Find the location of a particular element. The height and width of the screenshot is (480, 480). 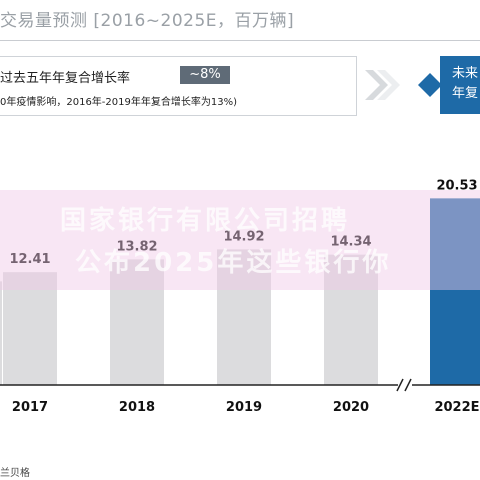

bar-value-label: 13.82 is located at coordinates (136, 246).